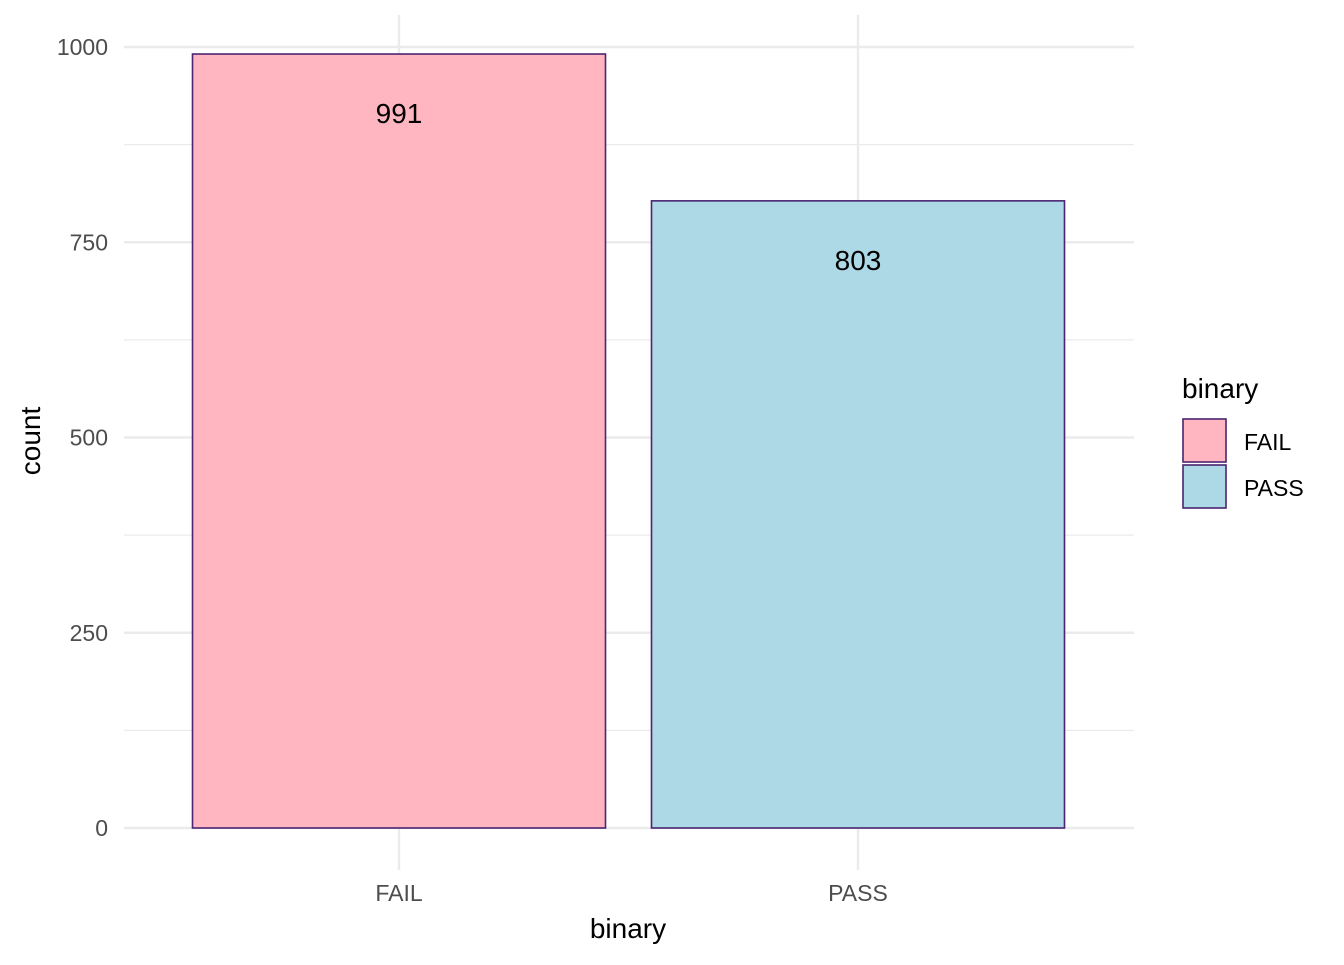 The height and width of the screenshot is (965, 1344). I want to click on y-tick-label: 1000, so click(82, 47).